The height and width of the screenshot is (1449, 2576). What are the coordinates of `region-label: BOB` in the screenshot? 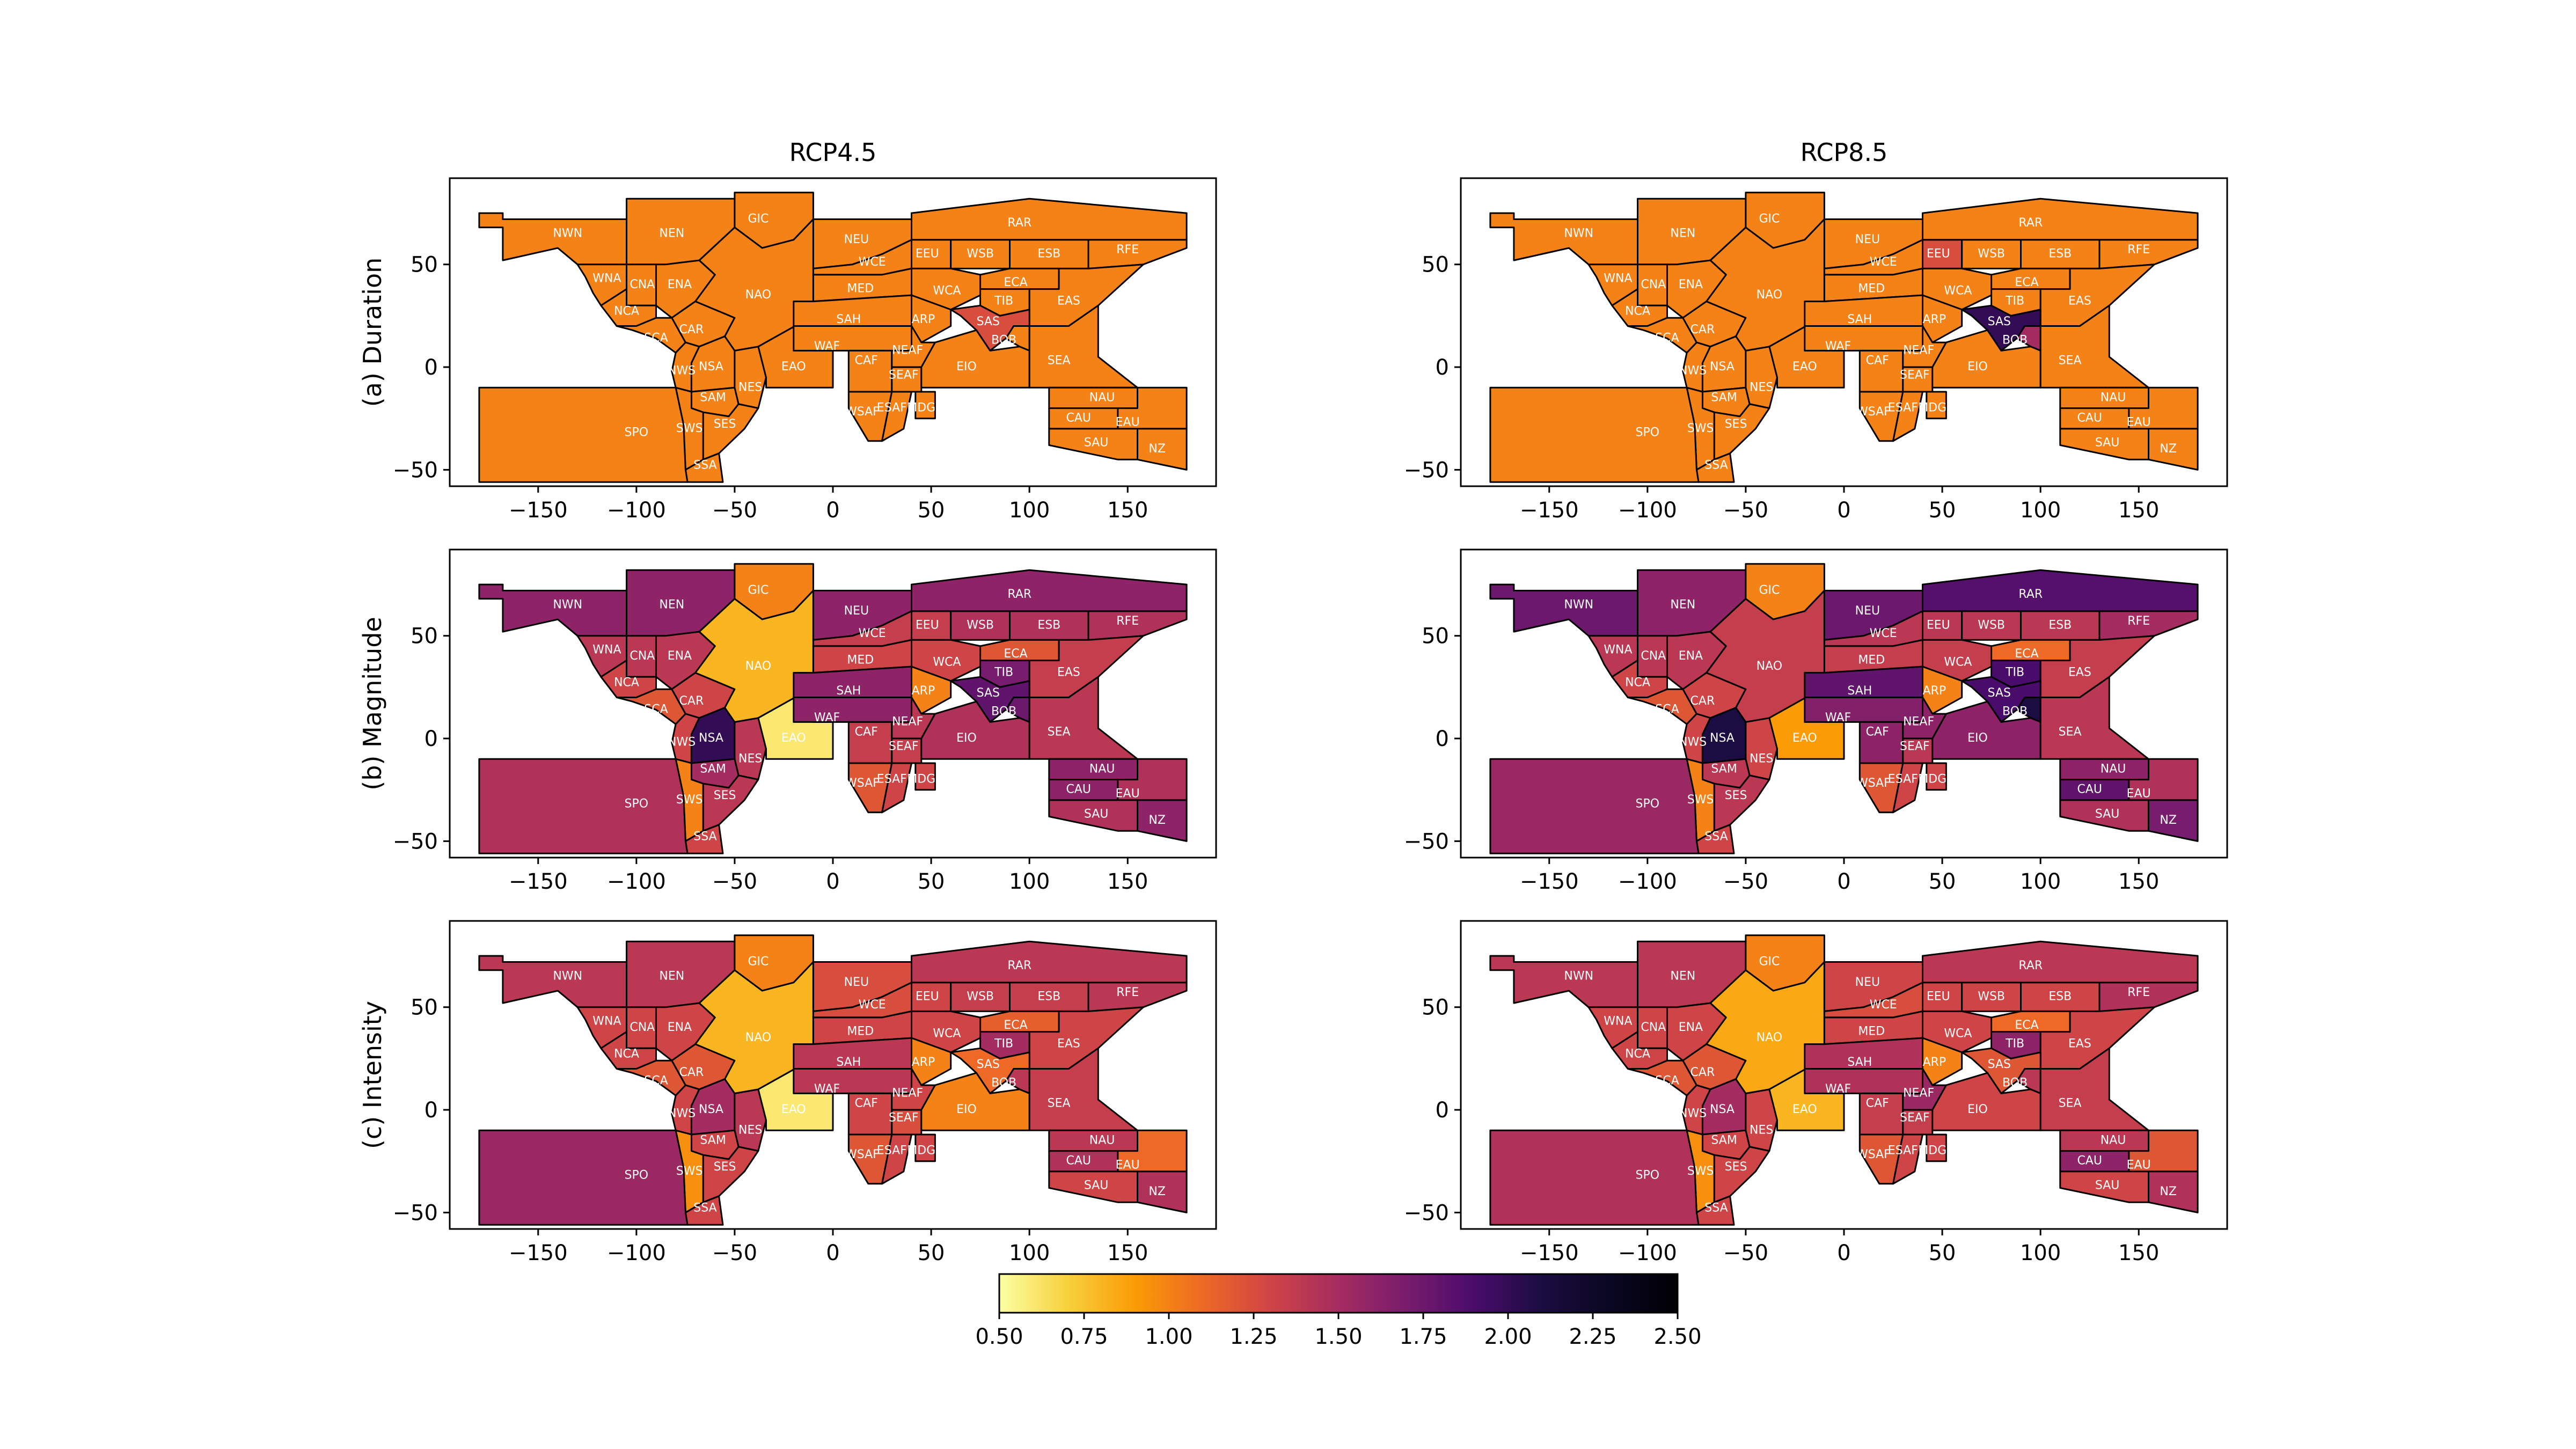 It's located at (1003, 340).